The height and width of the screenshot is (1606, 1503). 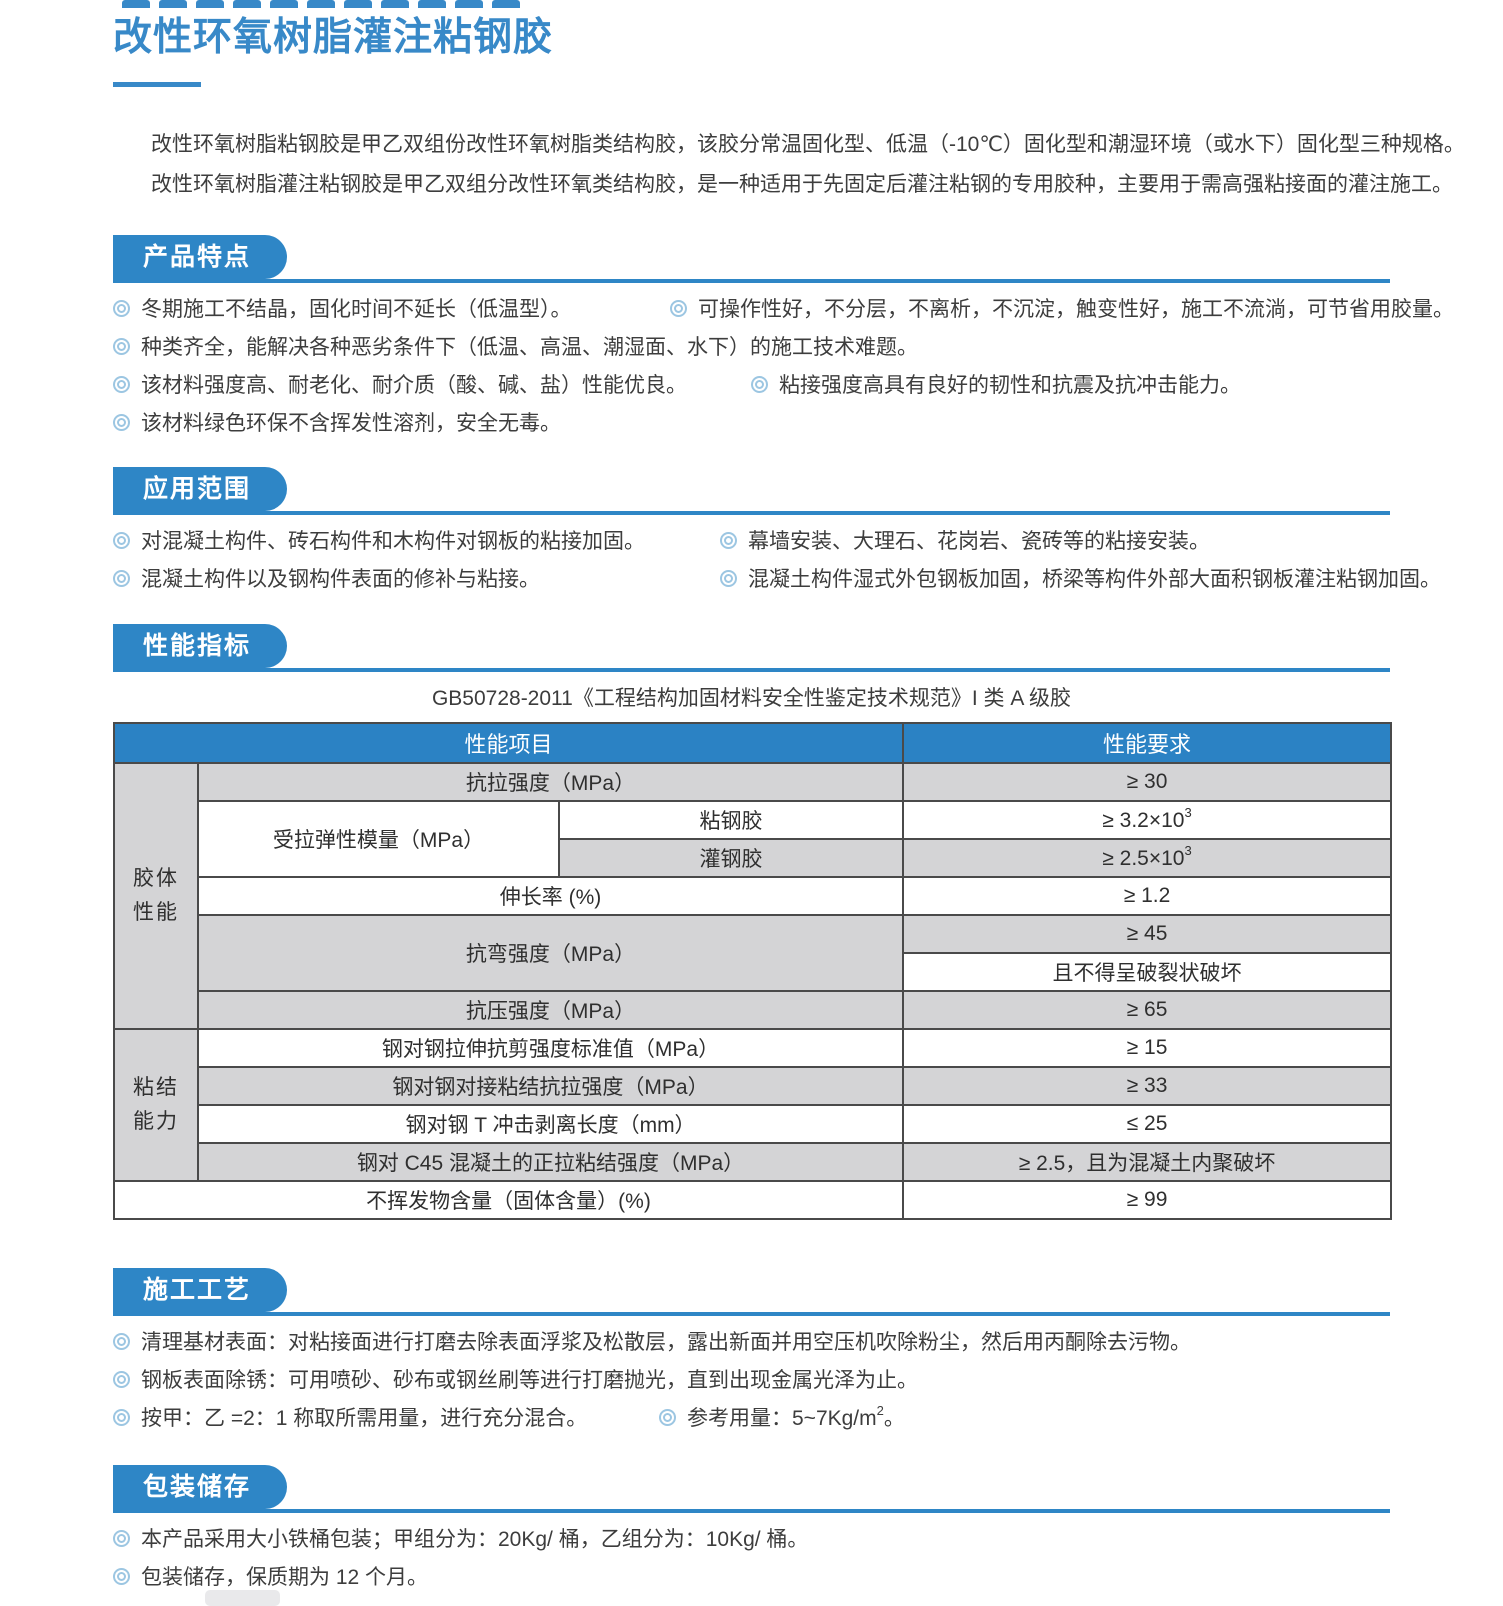 What do you see at coordinates (200, 1290) in the screenshot?
I see `section-badge-process: 施工工艺` at bounding box center [200, 1290].